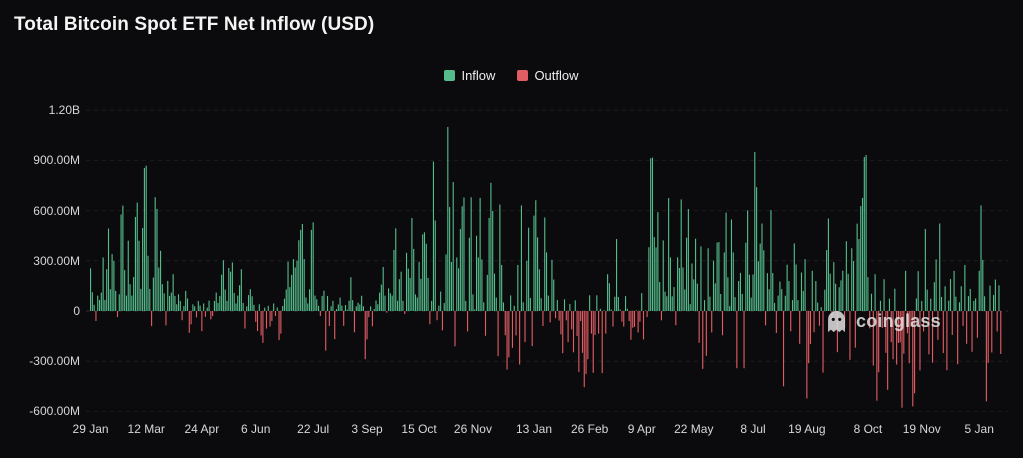 This screenshot has height=458, width=1023. Describe the element at coordinates (469, 75) in the screenshot. I see `legend-item-inflow: Inflow` at that location.